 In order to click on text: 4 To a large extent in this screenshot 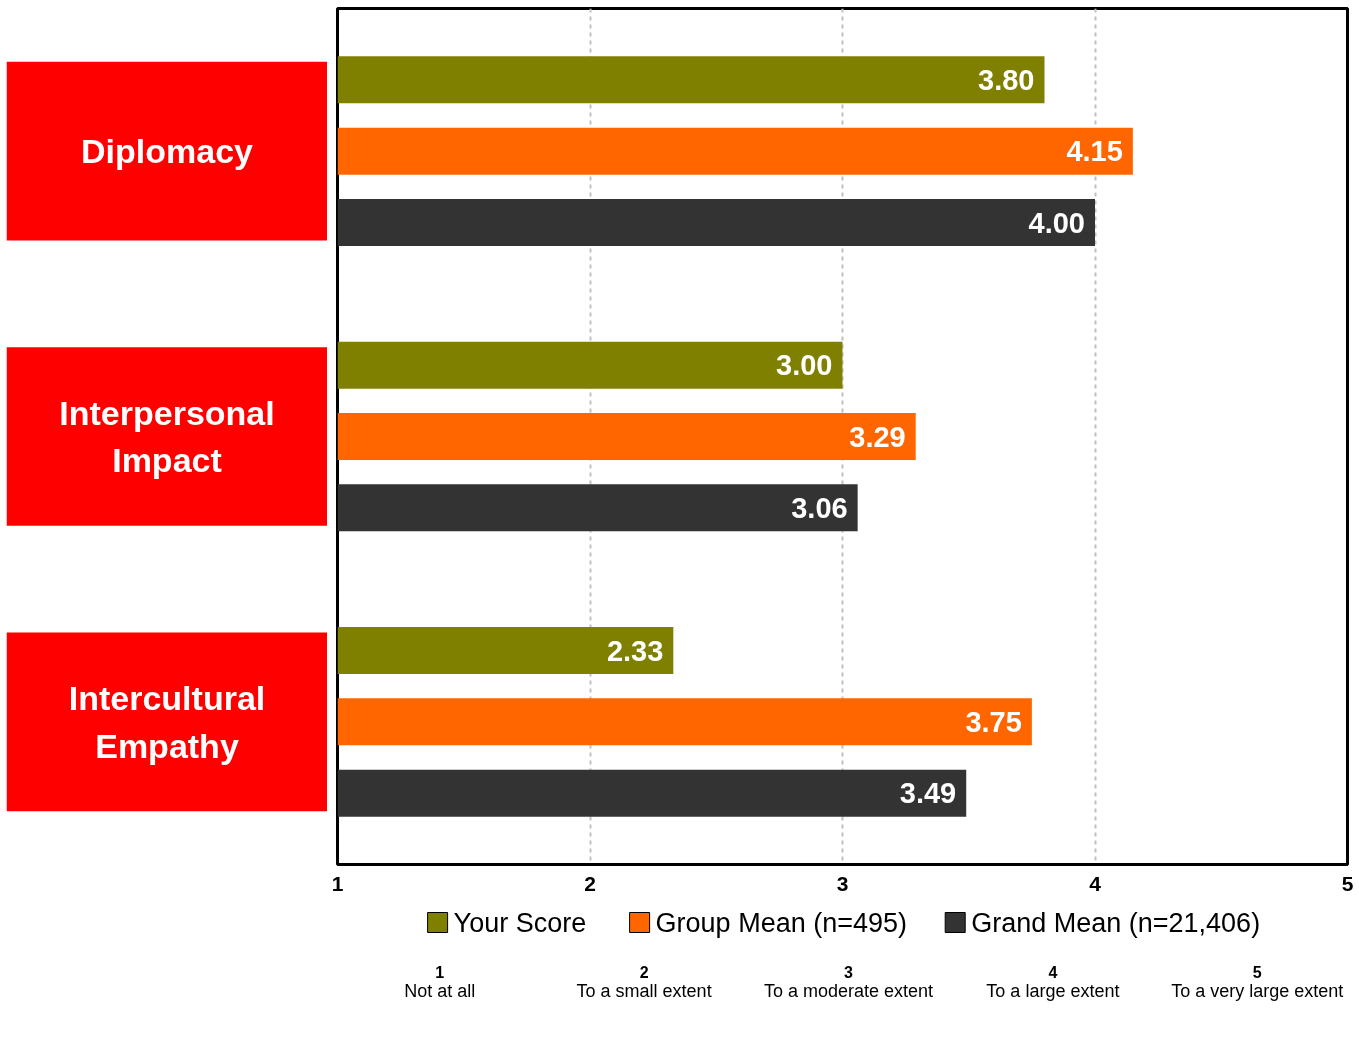, I will do `click(1053, 982)`.